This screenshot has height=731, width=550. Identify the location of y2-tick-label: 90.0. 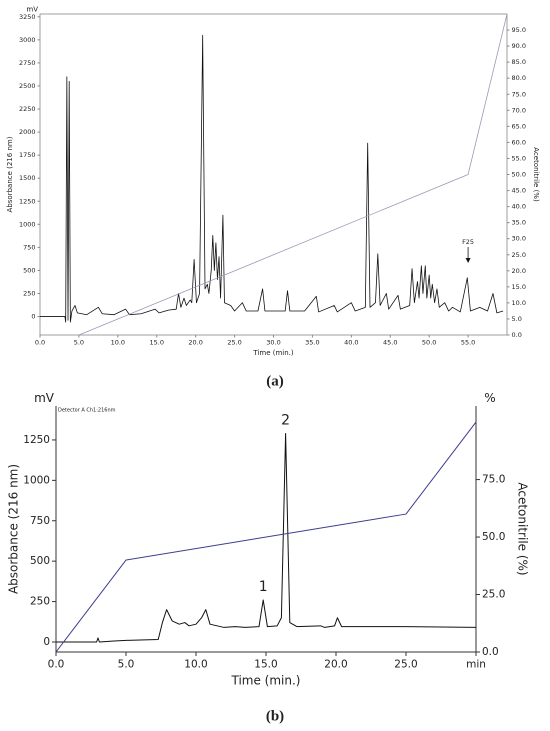
(519, 46).